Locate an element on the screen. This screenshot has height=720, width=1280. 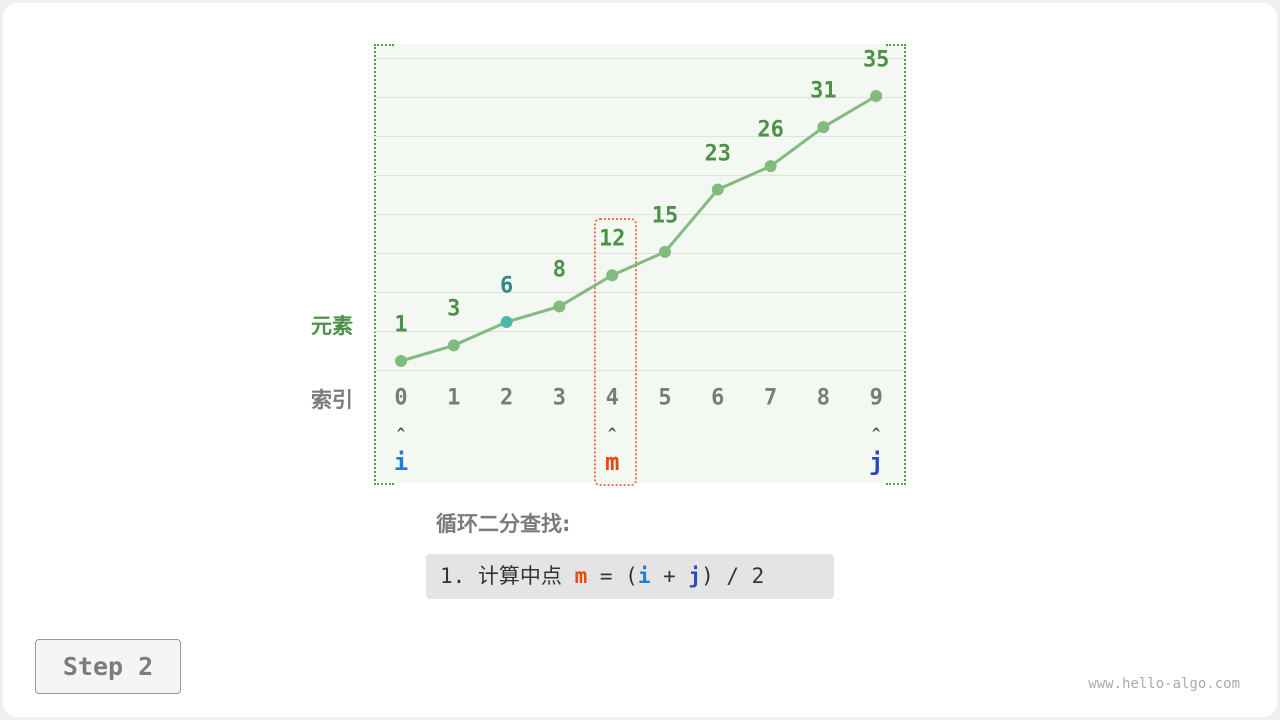
pointer-j: j is located at coordinates (876, 462).